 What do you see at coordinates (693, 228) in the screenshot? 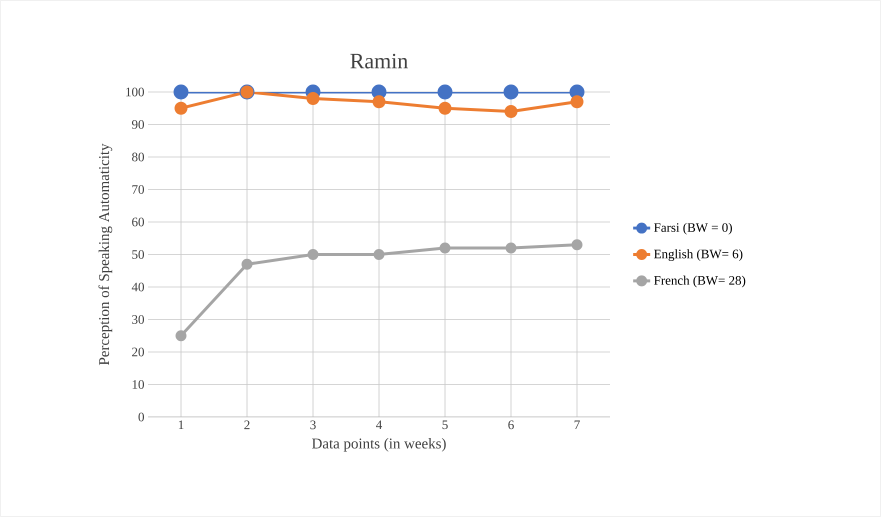
I see `legend-label: Farsi (BW = 0)` at bounding box center [693, 228].